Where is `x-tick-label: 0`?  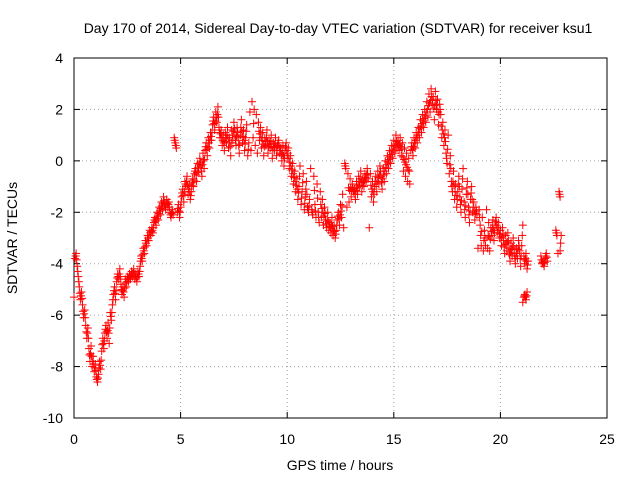 x-tick-label: 0 is located at coordinates (74, 439).